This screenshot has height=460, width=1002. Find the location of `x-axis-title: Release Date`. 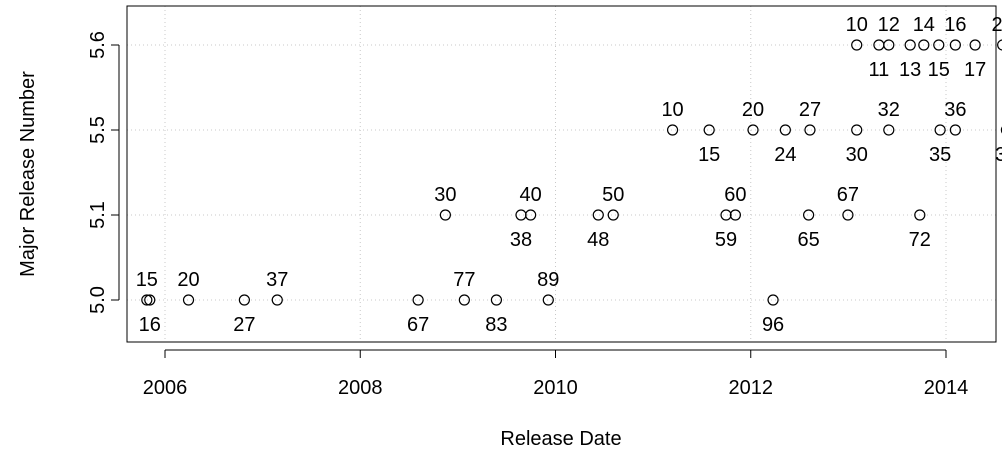

x-axis-title: Release Date is located at coordinates (560, 439).